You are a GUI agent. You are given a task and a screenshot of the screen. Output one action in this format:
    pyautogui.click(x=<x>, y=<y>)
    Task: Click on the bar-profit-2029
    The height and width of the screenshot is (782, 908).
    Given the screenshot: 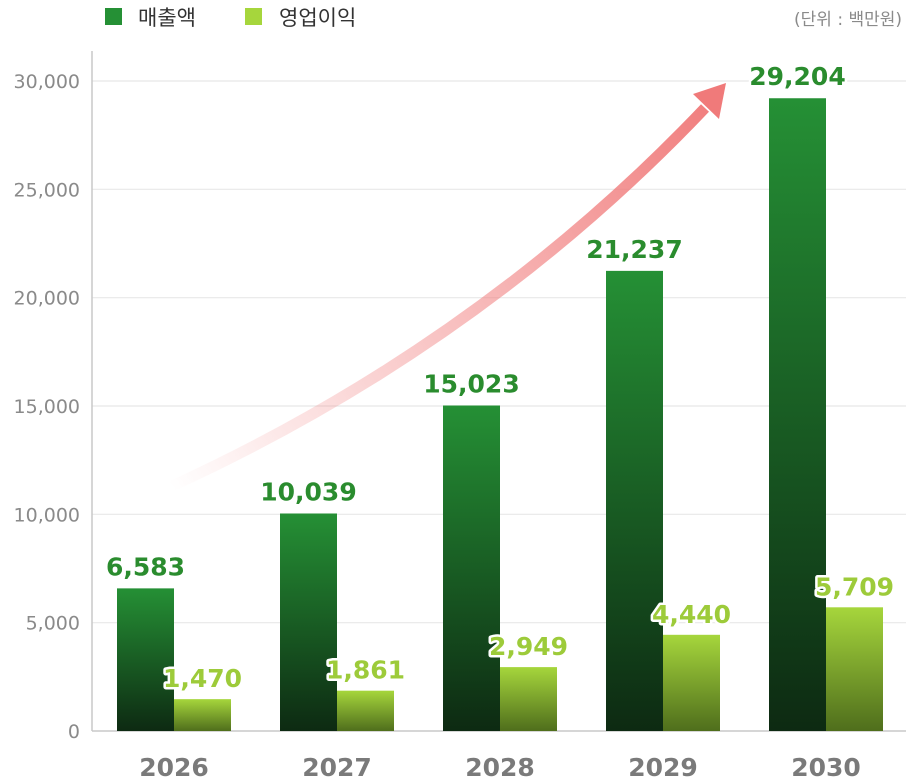 What is the action you would take?
    pyautogui.click(x=691, y=682)
    